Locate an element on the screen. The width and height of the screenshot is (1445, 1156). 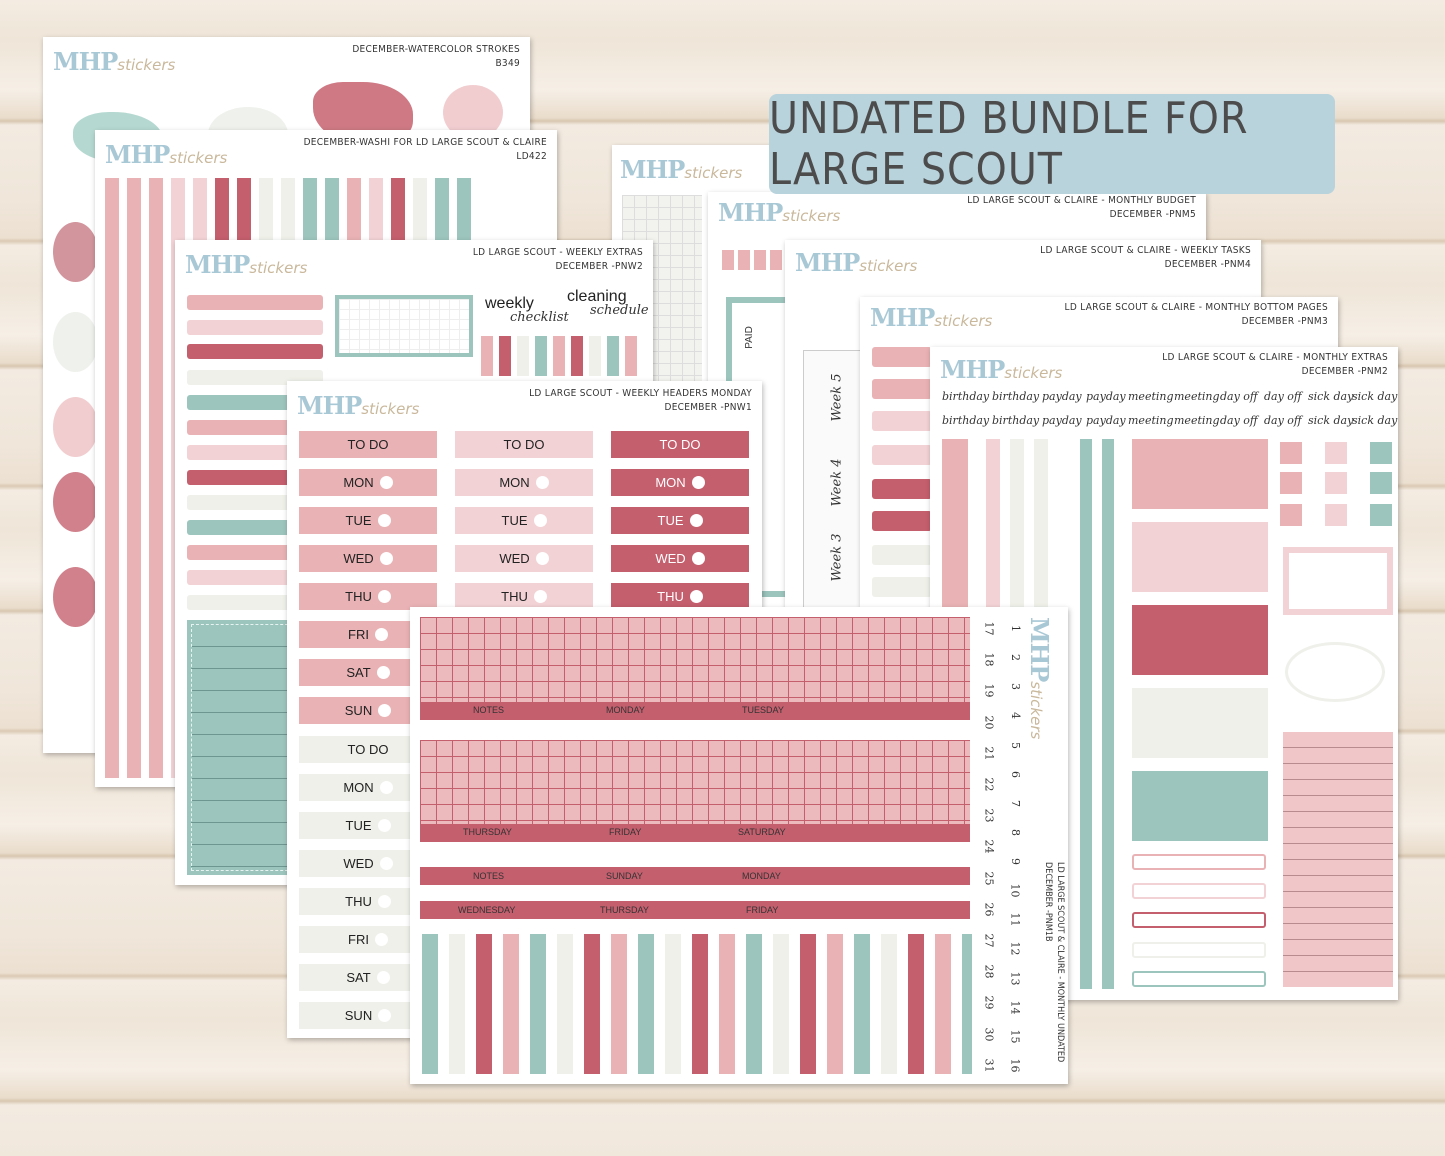
strip-label: NOTES is located at coordinates (489, 876).